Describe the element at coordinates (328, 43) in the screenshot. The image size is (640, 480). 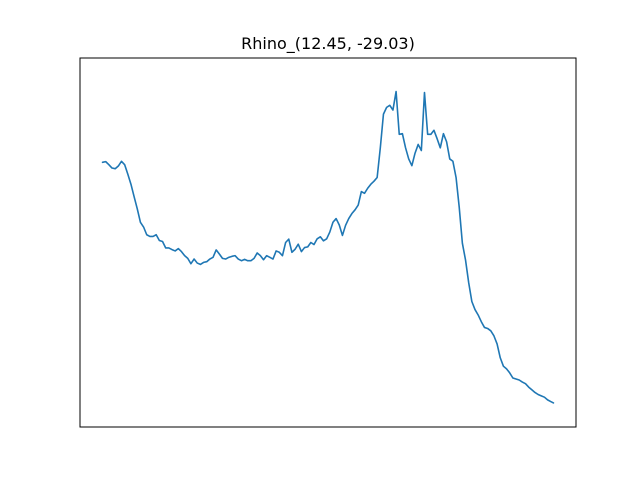
I see `chart-title: Rhino_(12.45, -29.03)` at that location.